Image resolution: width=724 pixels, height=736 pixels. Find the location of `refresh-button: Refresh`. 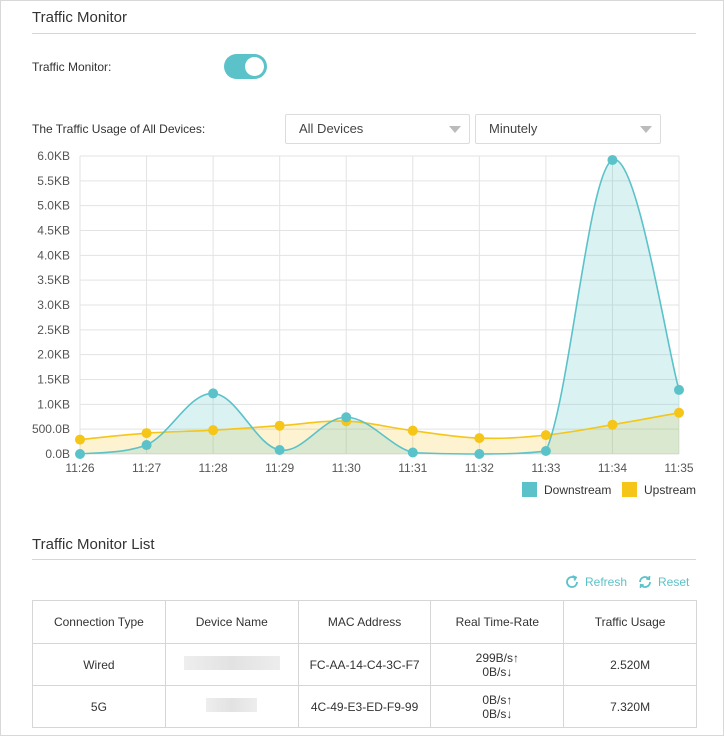

refresh-button: Refresh is located at coordinates (595, 582).